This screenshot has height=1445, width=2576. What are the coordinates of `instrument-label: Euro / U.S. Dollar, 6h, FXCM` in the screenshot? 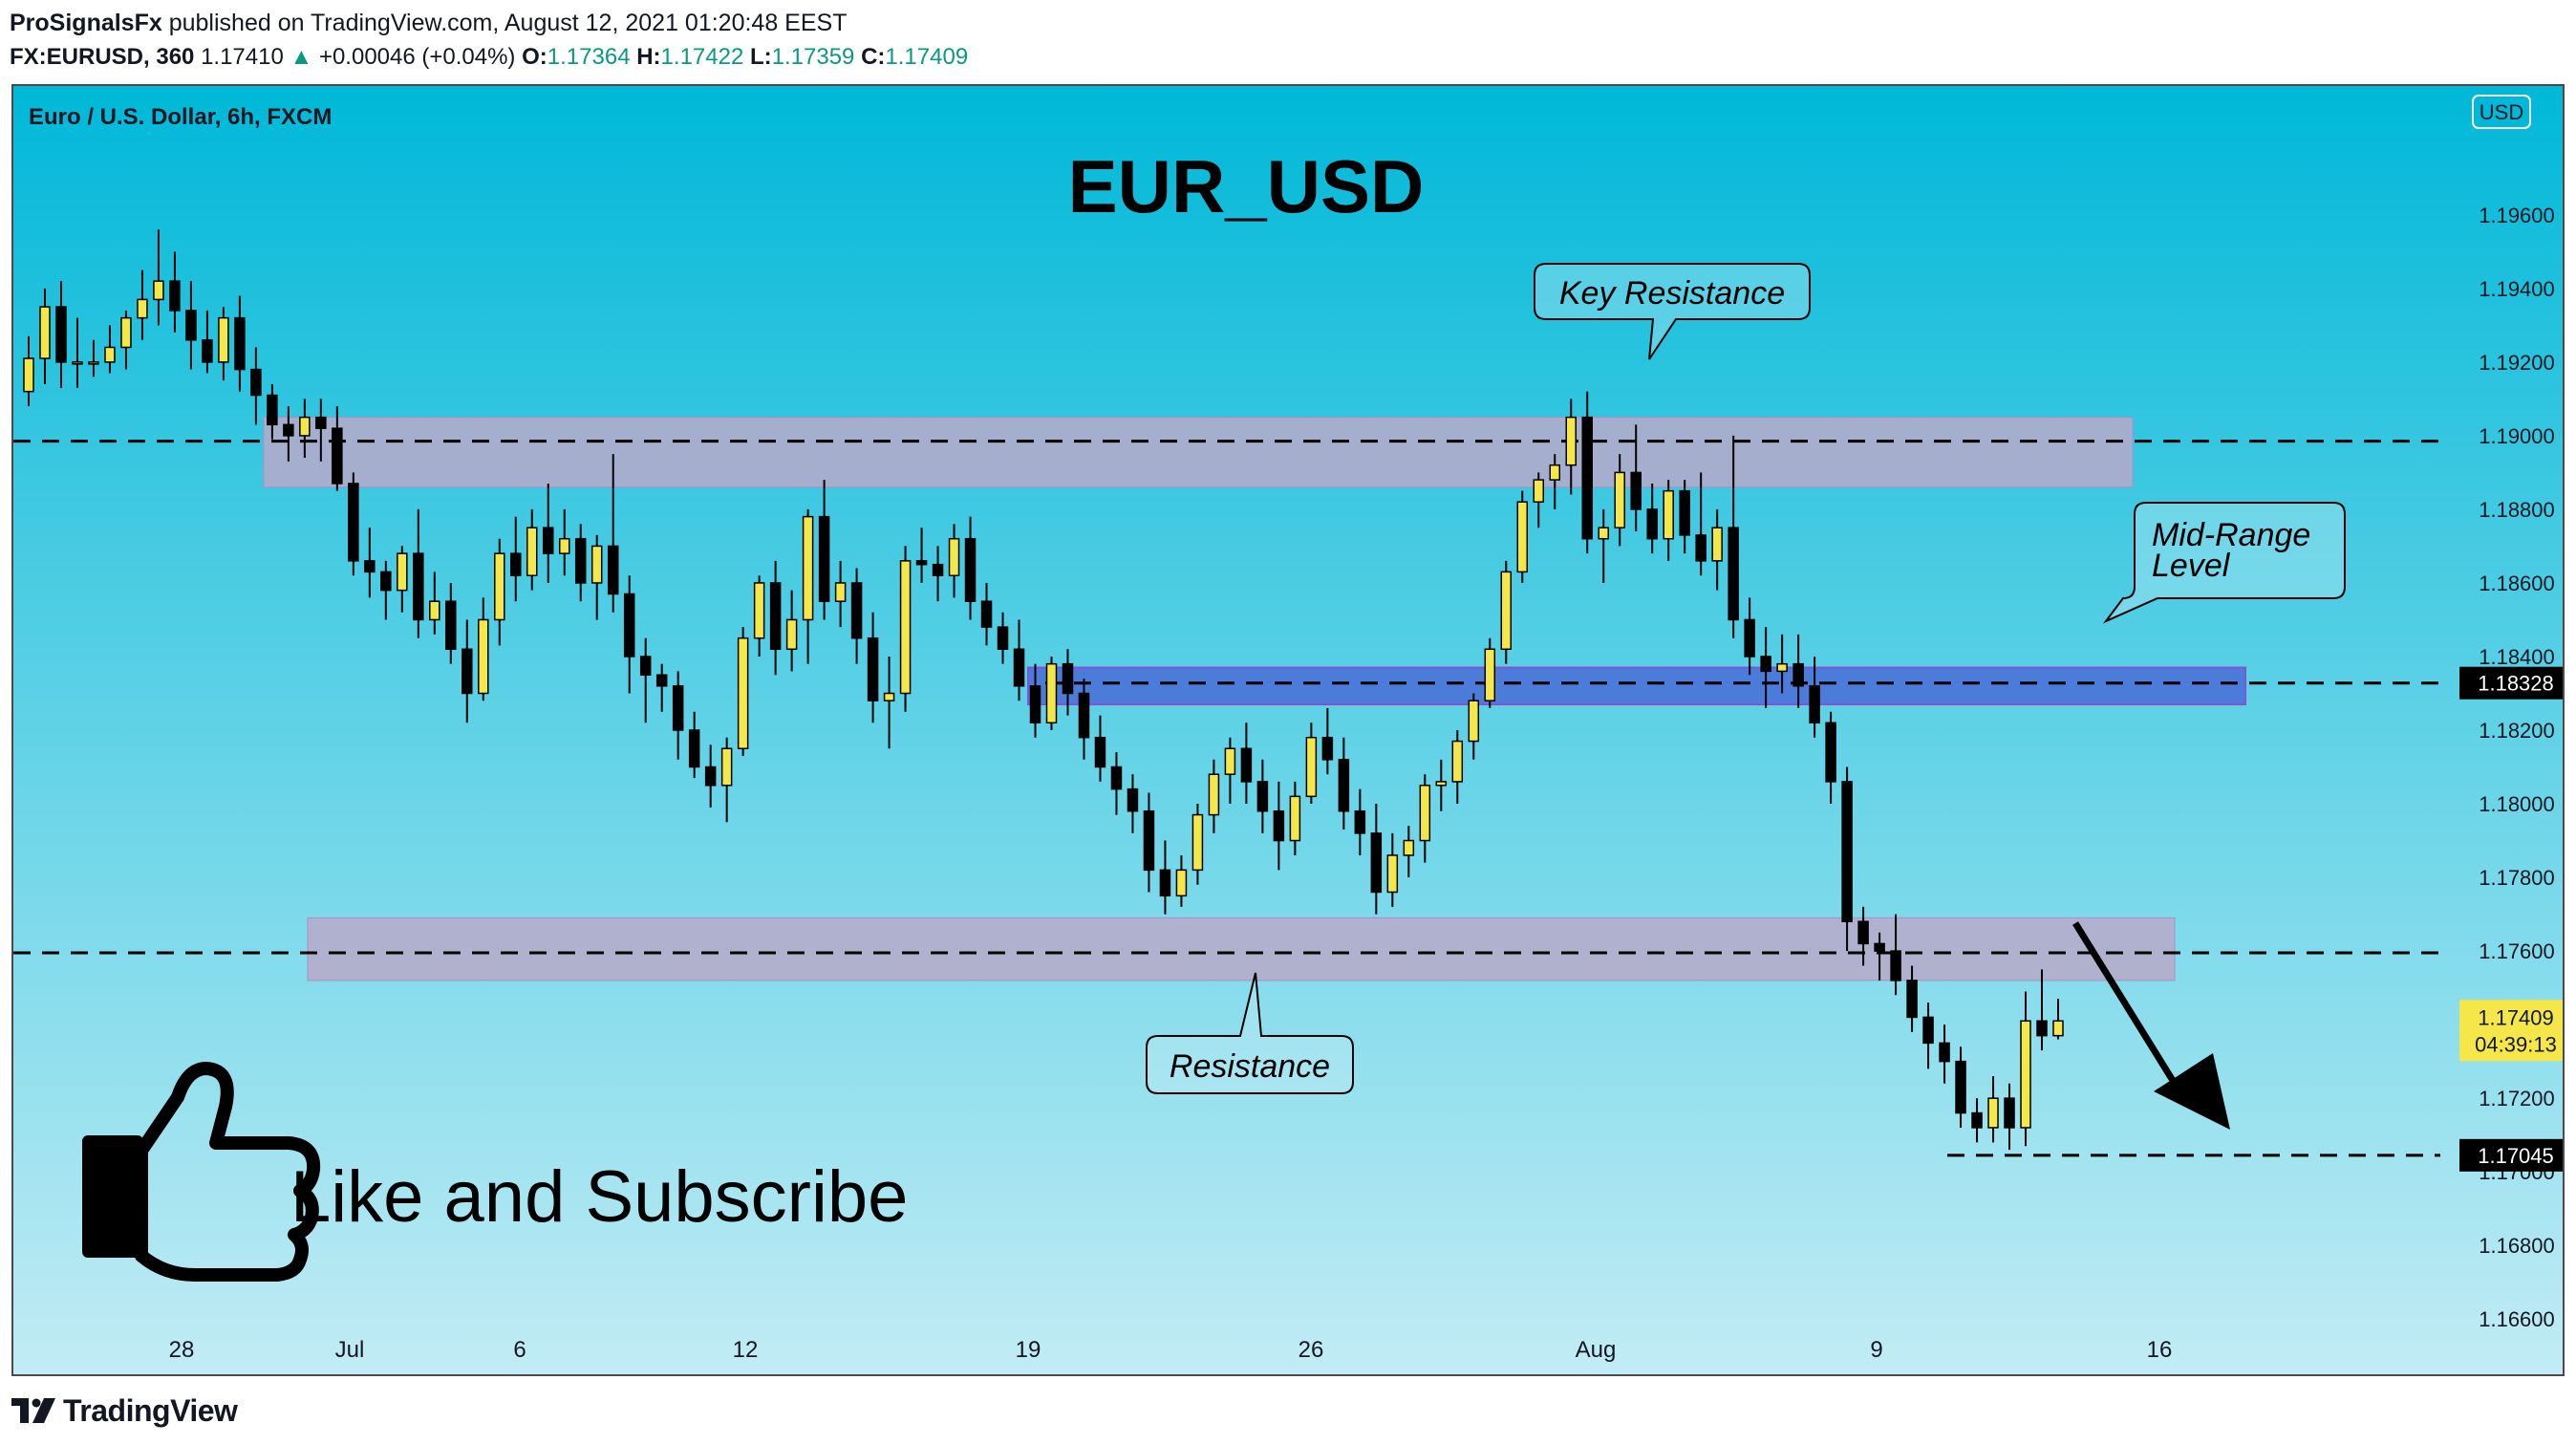 It's located at (180, 117).